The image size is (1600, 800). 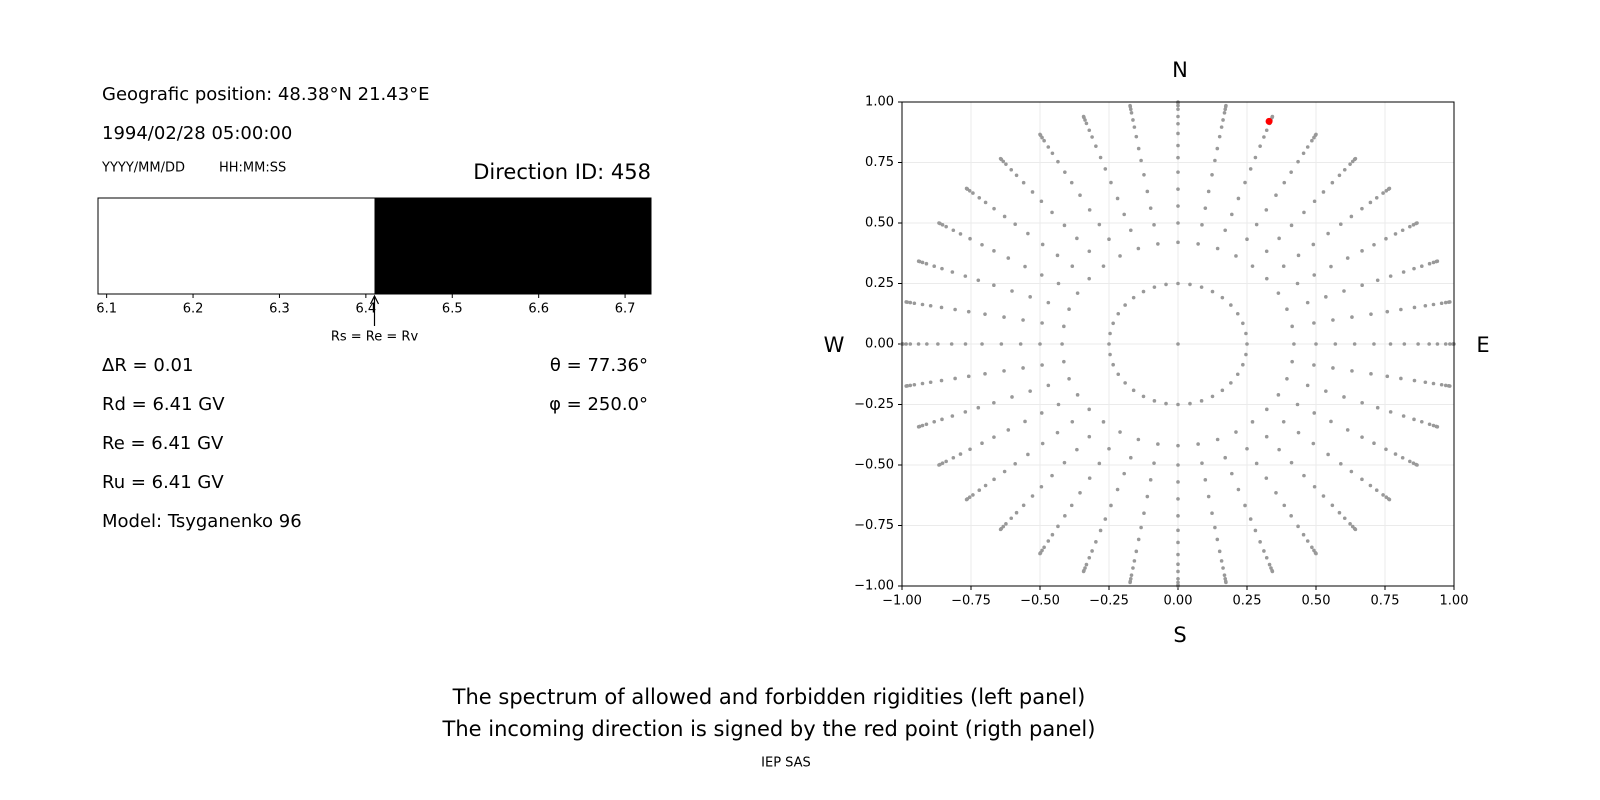 I want to click on datetime: 1994/02/28 05:00:00, so click(x=197, y=133).